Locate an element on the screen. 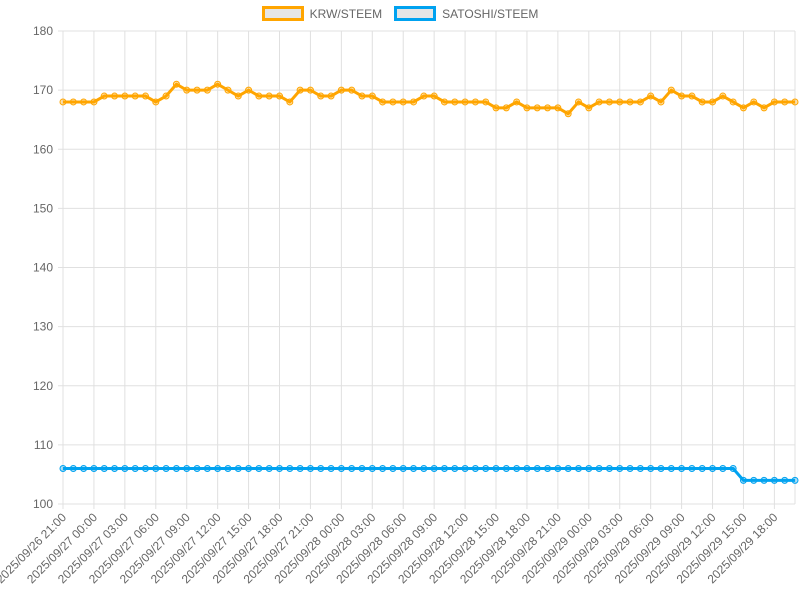 This screenshot has height=600, width=800. legend-swatch-krw is located at coordinates (282, 13).